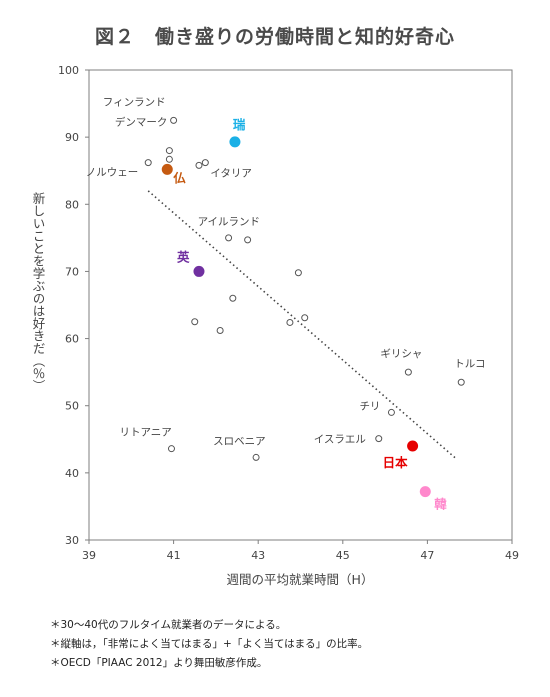 Image resolution: width=550 pixels, height=697 pixels. I want to click on y-tick-label: 50, so click(72, 406).